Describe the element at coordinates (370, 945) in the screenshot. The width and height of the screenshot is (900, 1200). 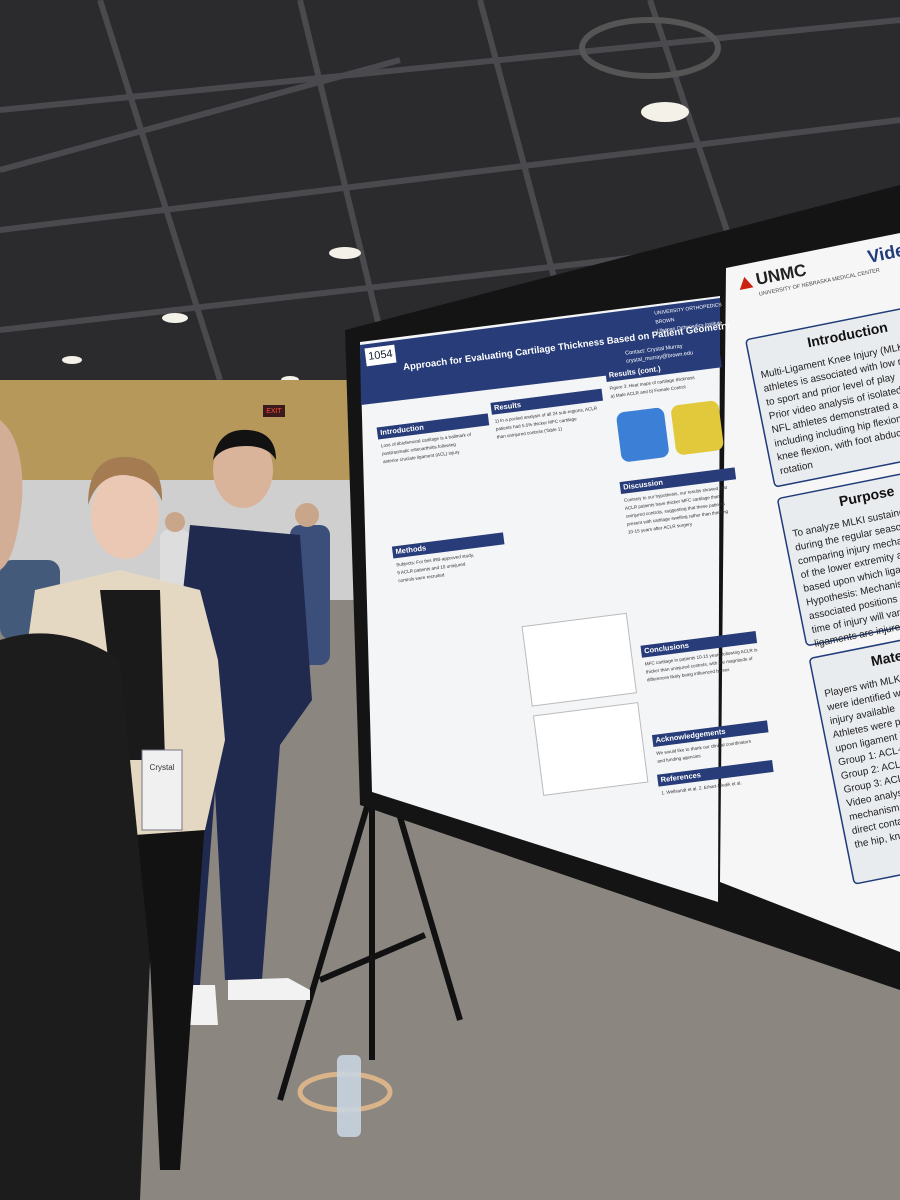
I see `easel` at that location.